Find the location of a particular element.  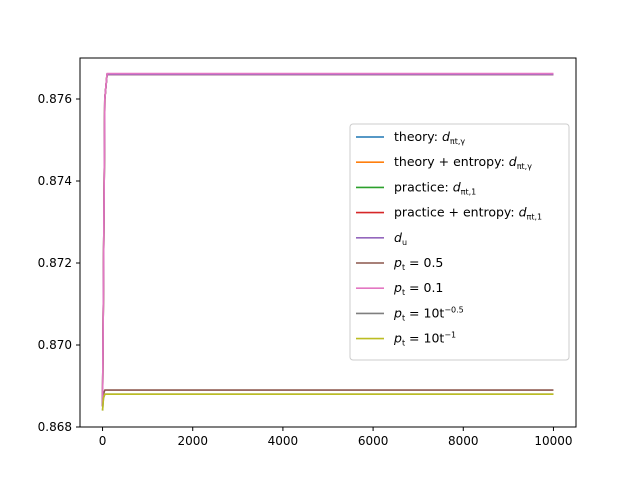

y-axis: 0.868 0.870 0.872 0.874 0.876 is located at coordinates (59, 263).